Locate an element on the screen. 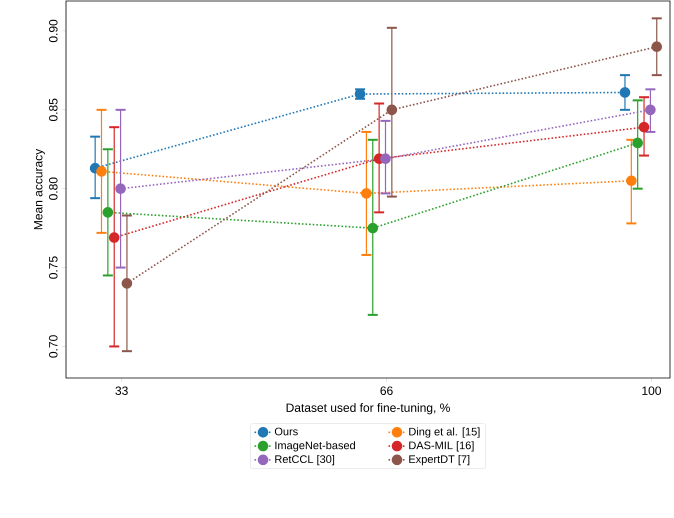  y-axis-title: Mean accuracy is located at coordinates (39, 189).